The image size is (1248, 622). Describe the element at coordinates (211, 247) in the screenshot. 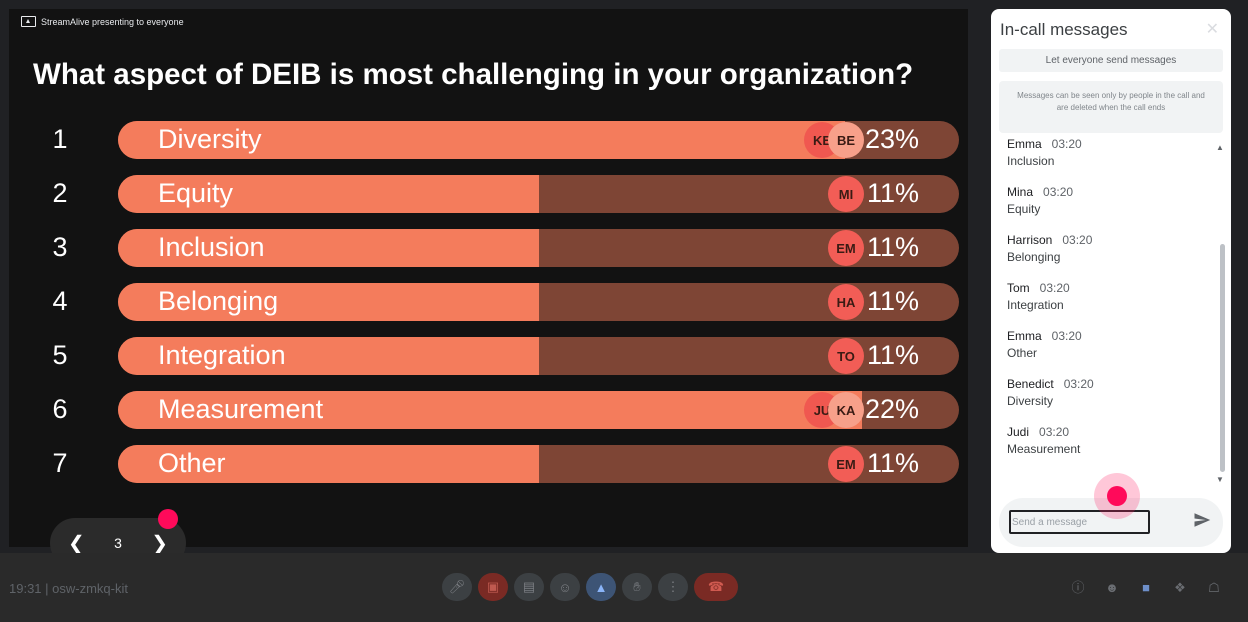

I see `option-label: Inclusion` at that location.